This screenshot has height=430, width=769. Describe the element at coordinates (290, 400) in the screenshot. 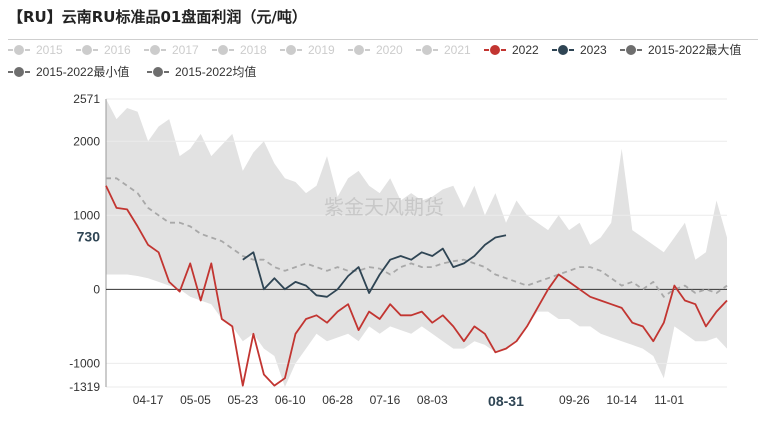

I see `x-tick-label: 06-10` at that location.